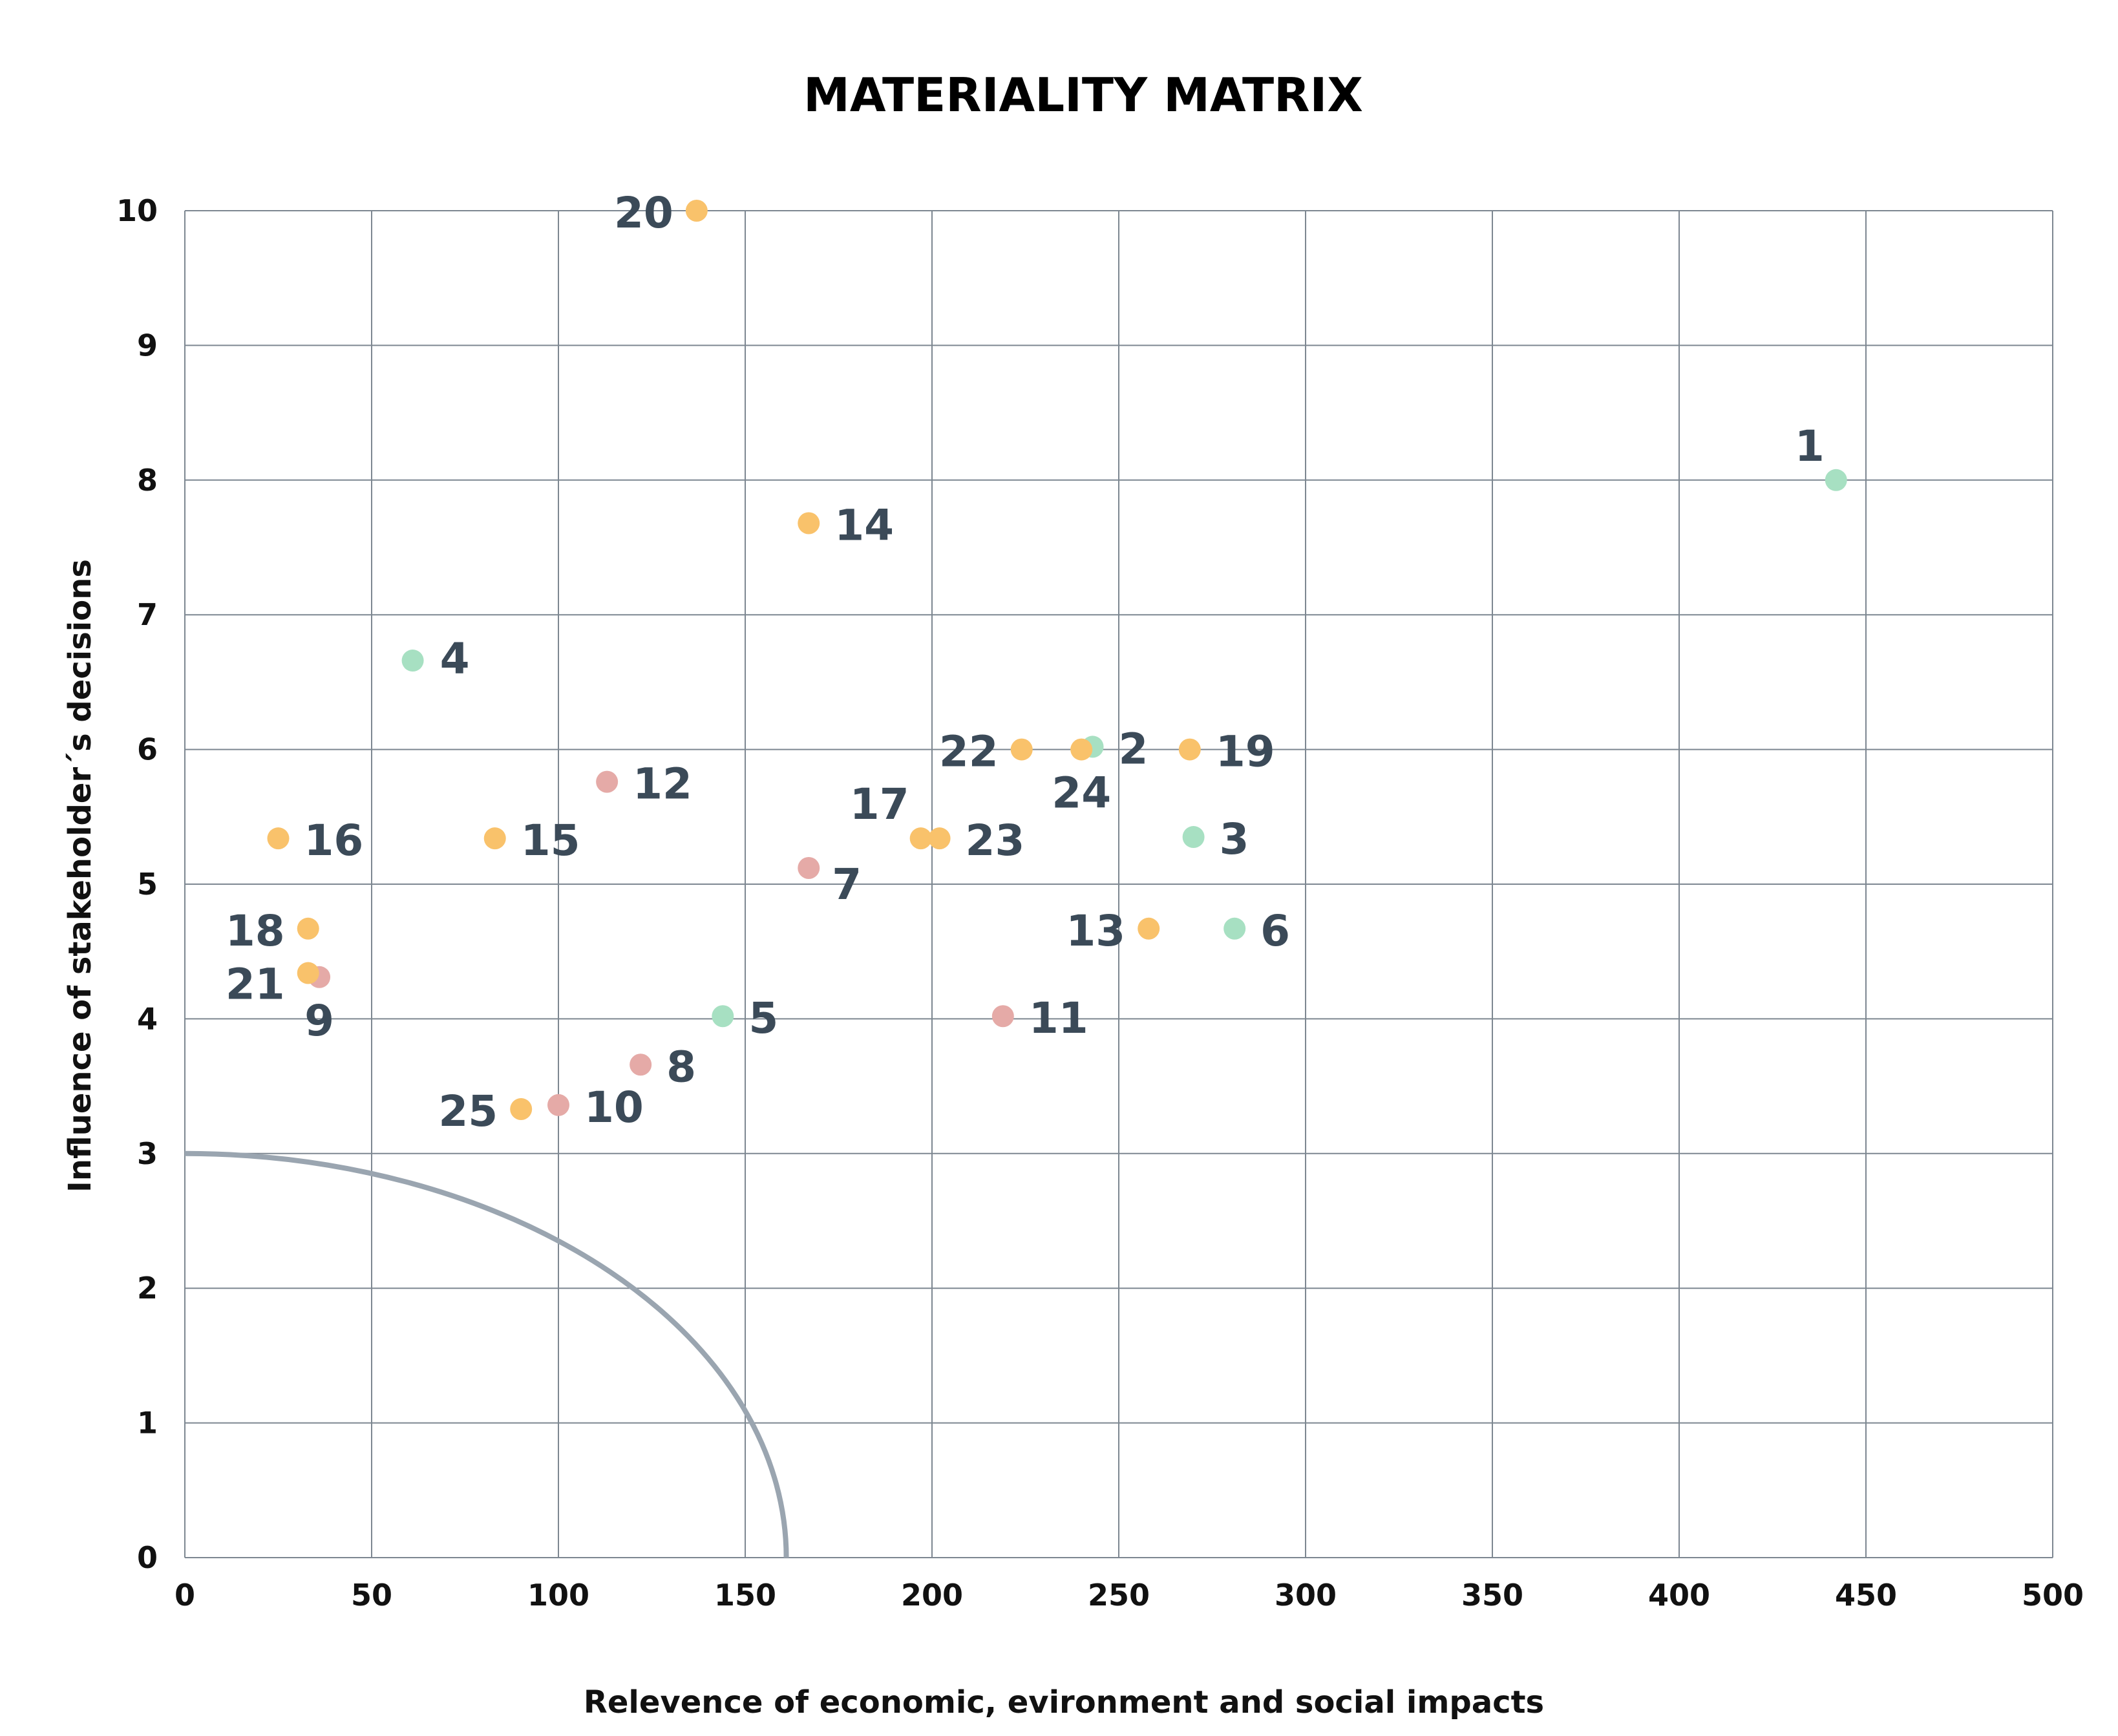  Describe the element at coordinates (1234, 839) in the screenshot. I see `data-point-label: 3` at that location.